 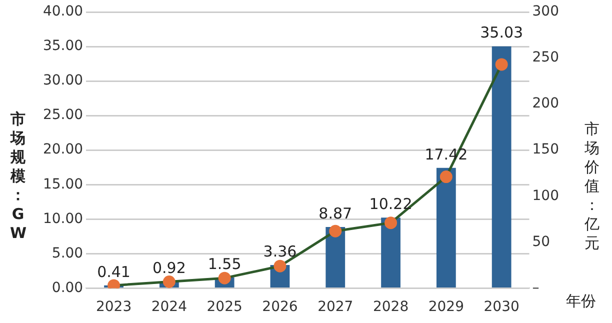 What do you see at coordinates (63, 12) in the screenshot?
I see `y-tick-label: 40.00` at bounding box center [63, 12].